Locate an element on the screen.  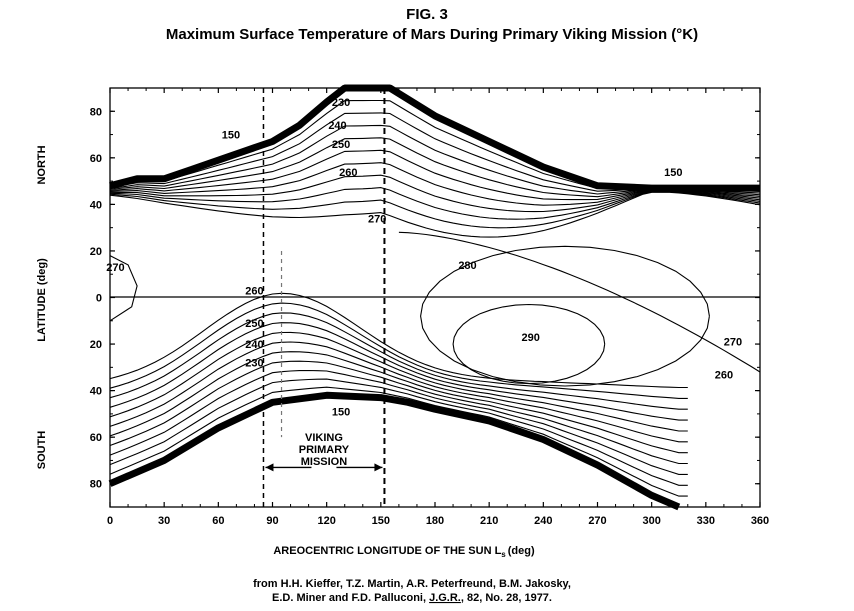
isotherm-280-loop is located at coordinates (565, 316).